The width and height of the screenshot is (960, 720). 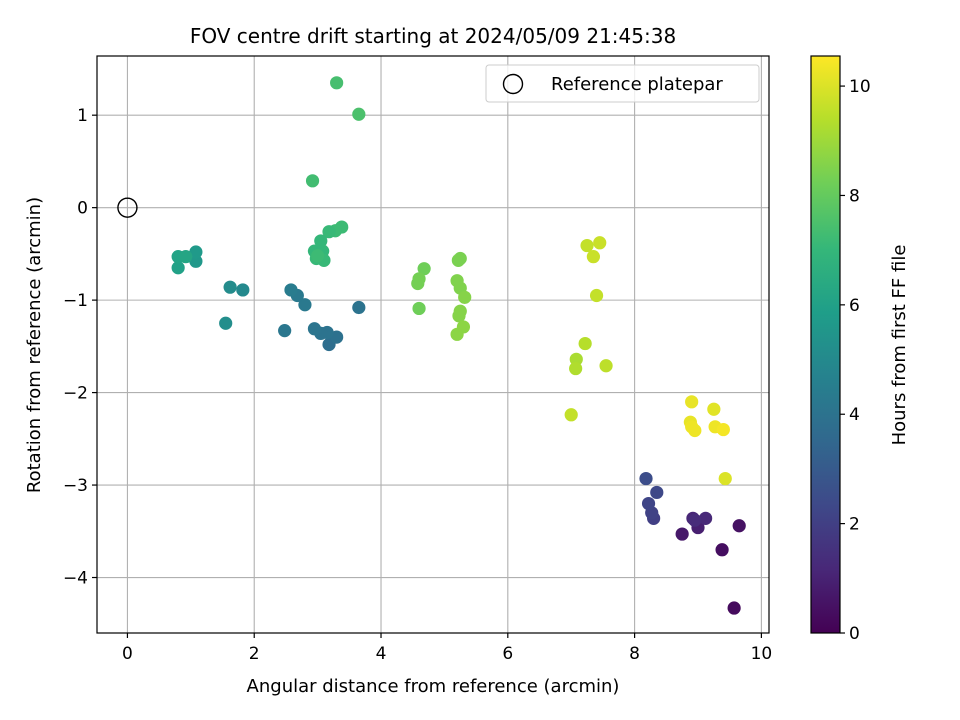 I want to click on y-tick-label: −2, so click(x=75, y=394).